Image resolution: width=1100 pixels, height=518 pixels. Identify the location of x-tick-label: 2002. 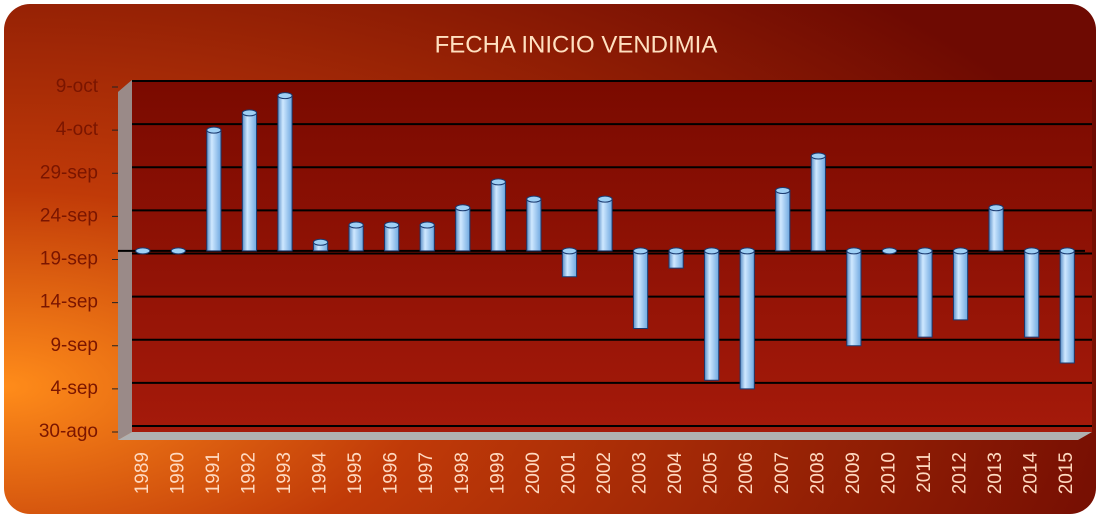
(604, 473).